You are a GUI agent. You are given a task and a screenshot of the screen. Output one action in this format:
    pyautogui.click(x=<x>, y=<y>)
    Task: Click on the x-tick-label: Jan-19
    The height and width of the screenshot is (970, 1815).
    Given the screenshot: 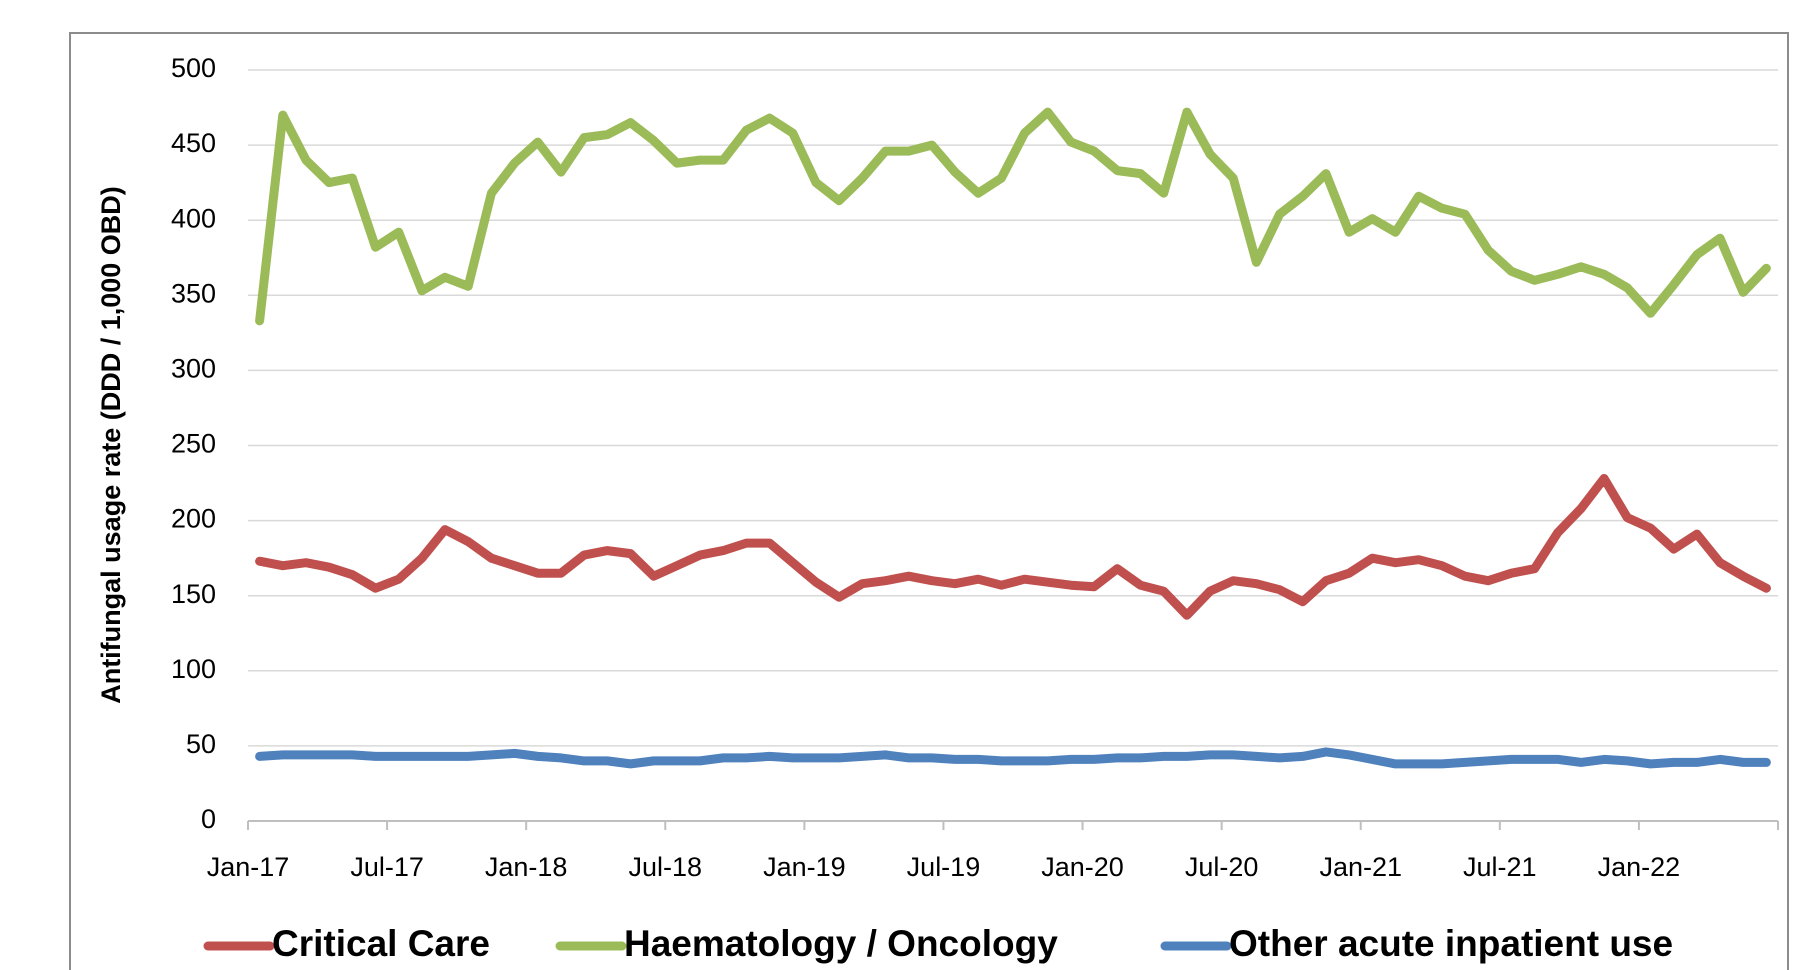 What is the action you would take?
    pyautogui.click(x=804, y=867)
    